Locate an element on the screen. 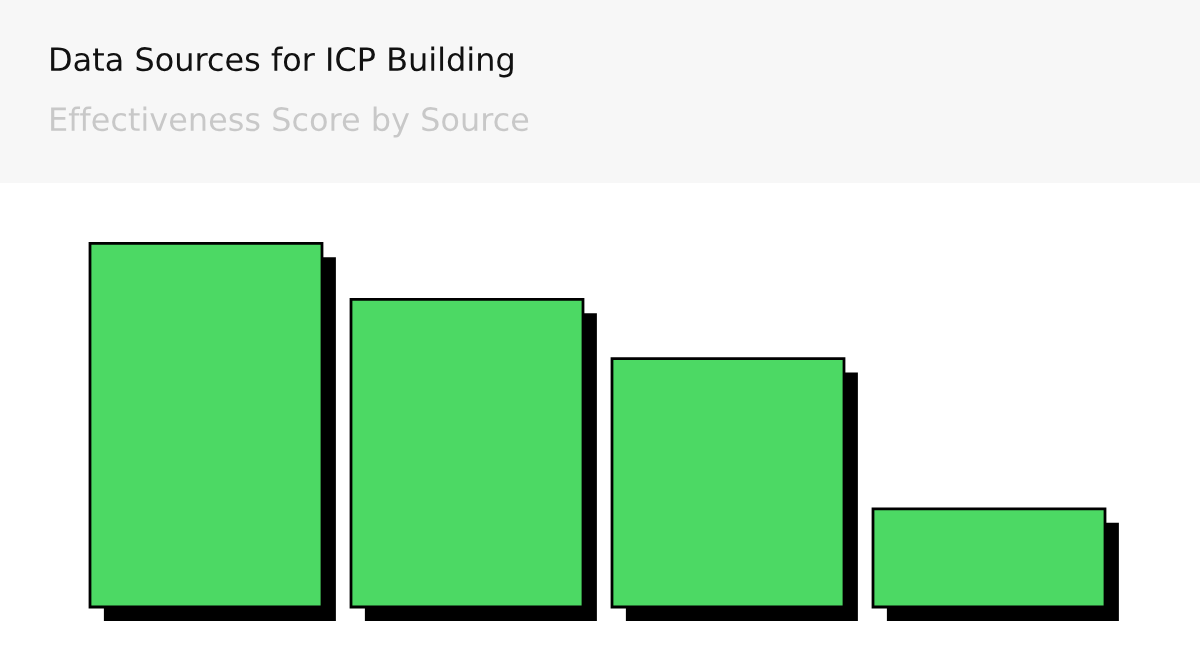 The image size is (1200, 670). chart-title: Data Sources for ICP Building is located at coordinates (282, 62).